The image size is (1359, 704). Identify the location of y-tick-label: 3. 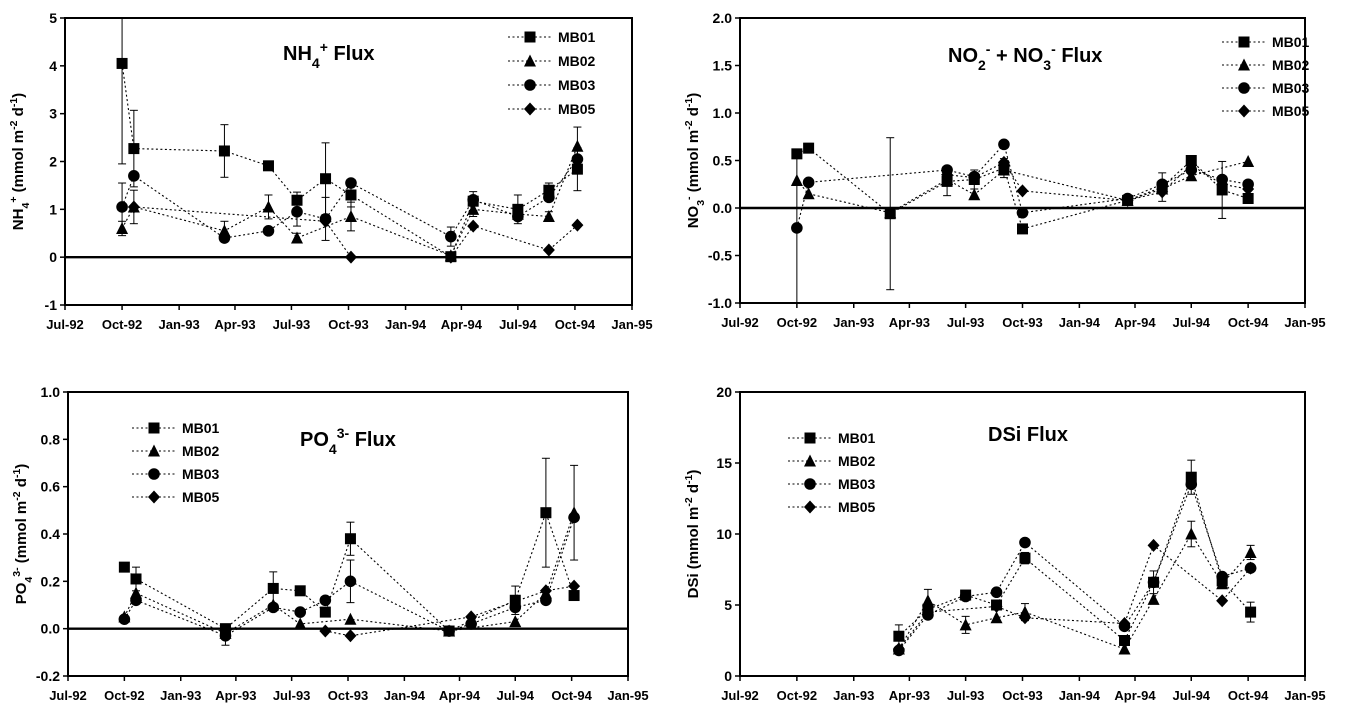
(53, 114).